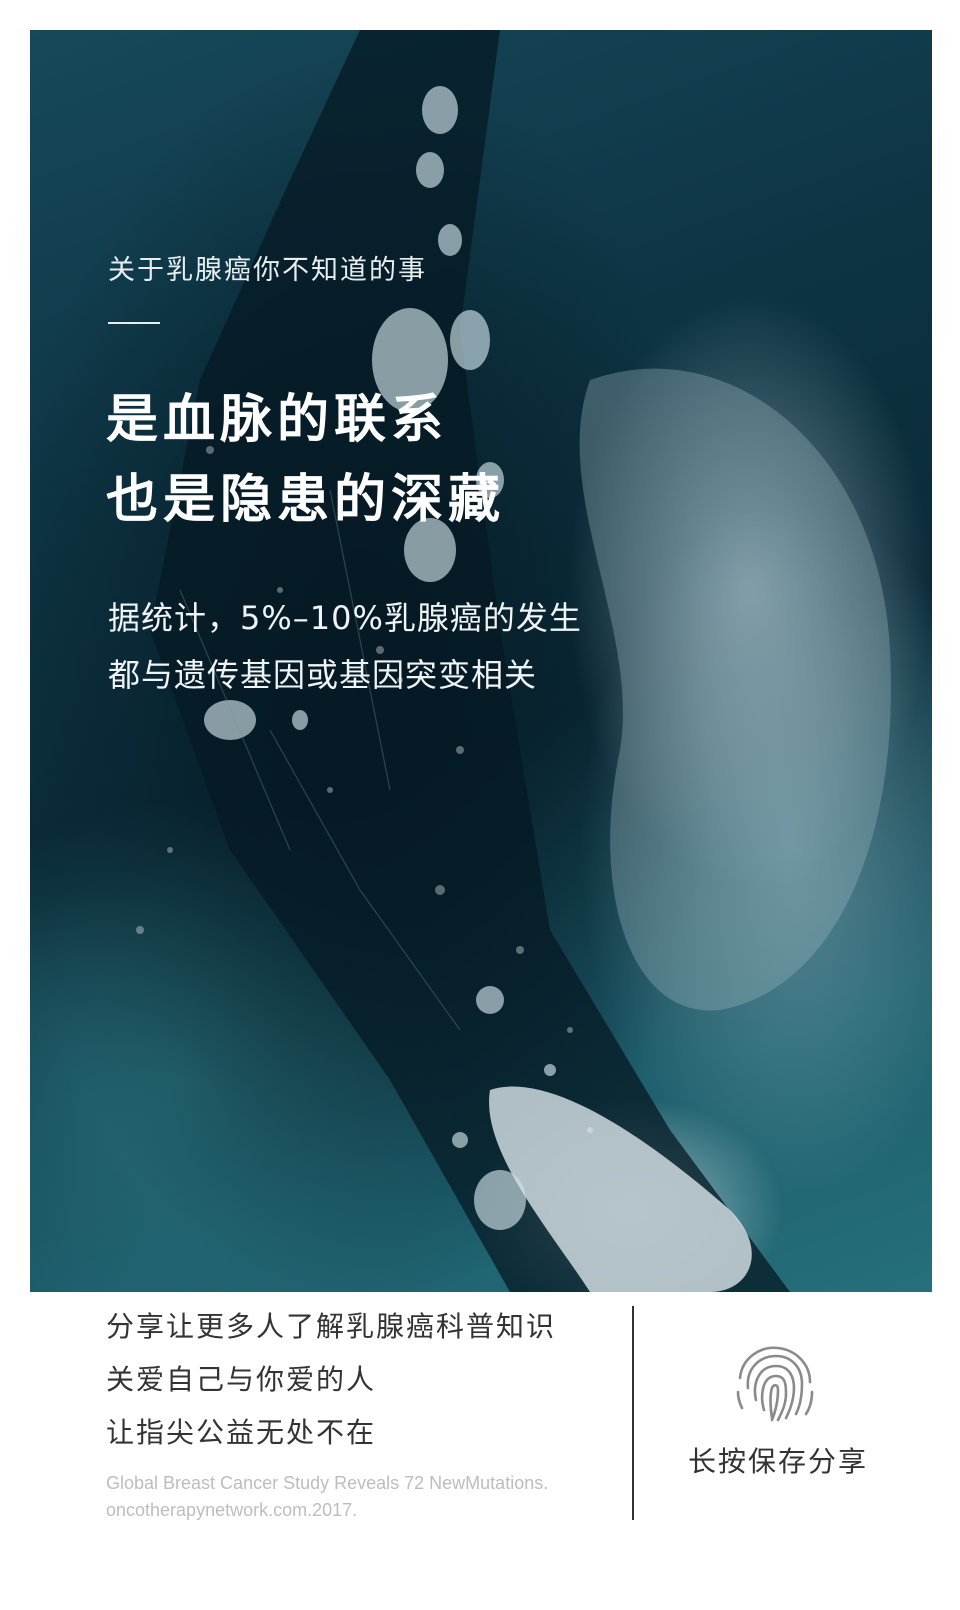 The width and height of the screenshot is (960, 1610). What do you see at coordinates (775, 1382) in the screenshot?
I see `fingerprint-icon` at bounding box center [775, 1382].